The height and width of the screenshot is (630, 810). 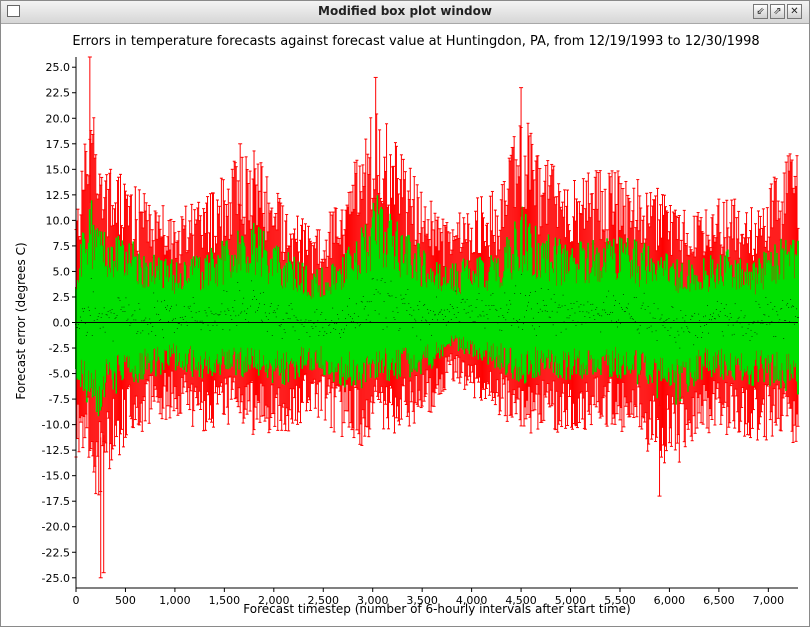 I want to click on y-tick-label: -20.0, so click(x=56, y=527).